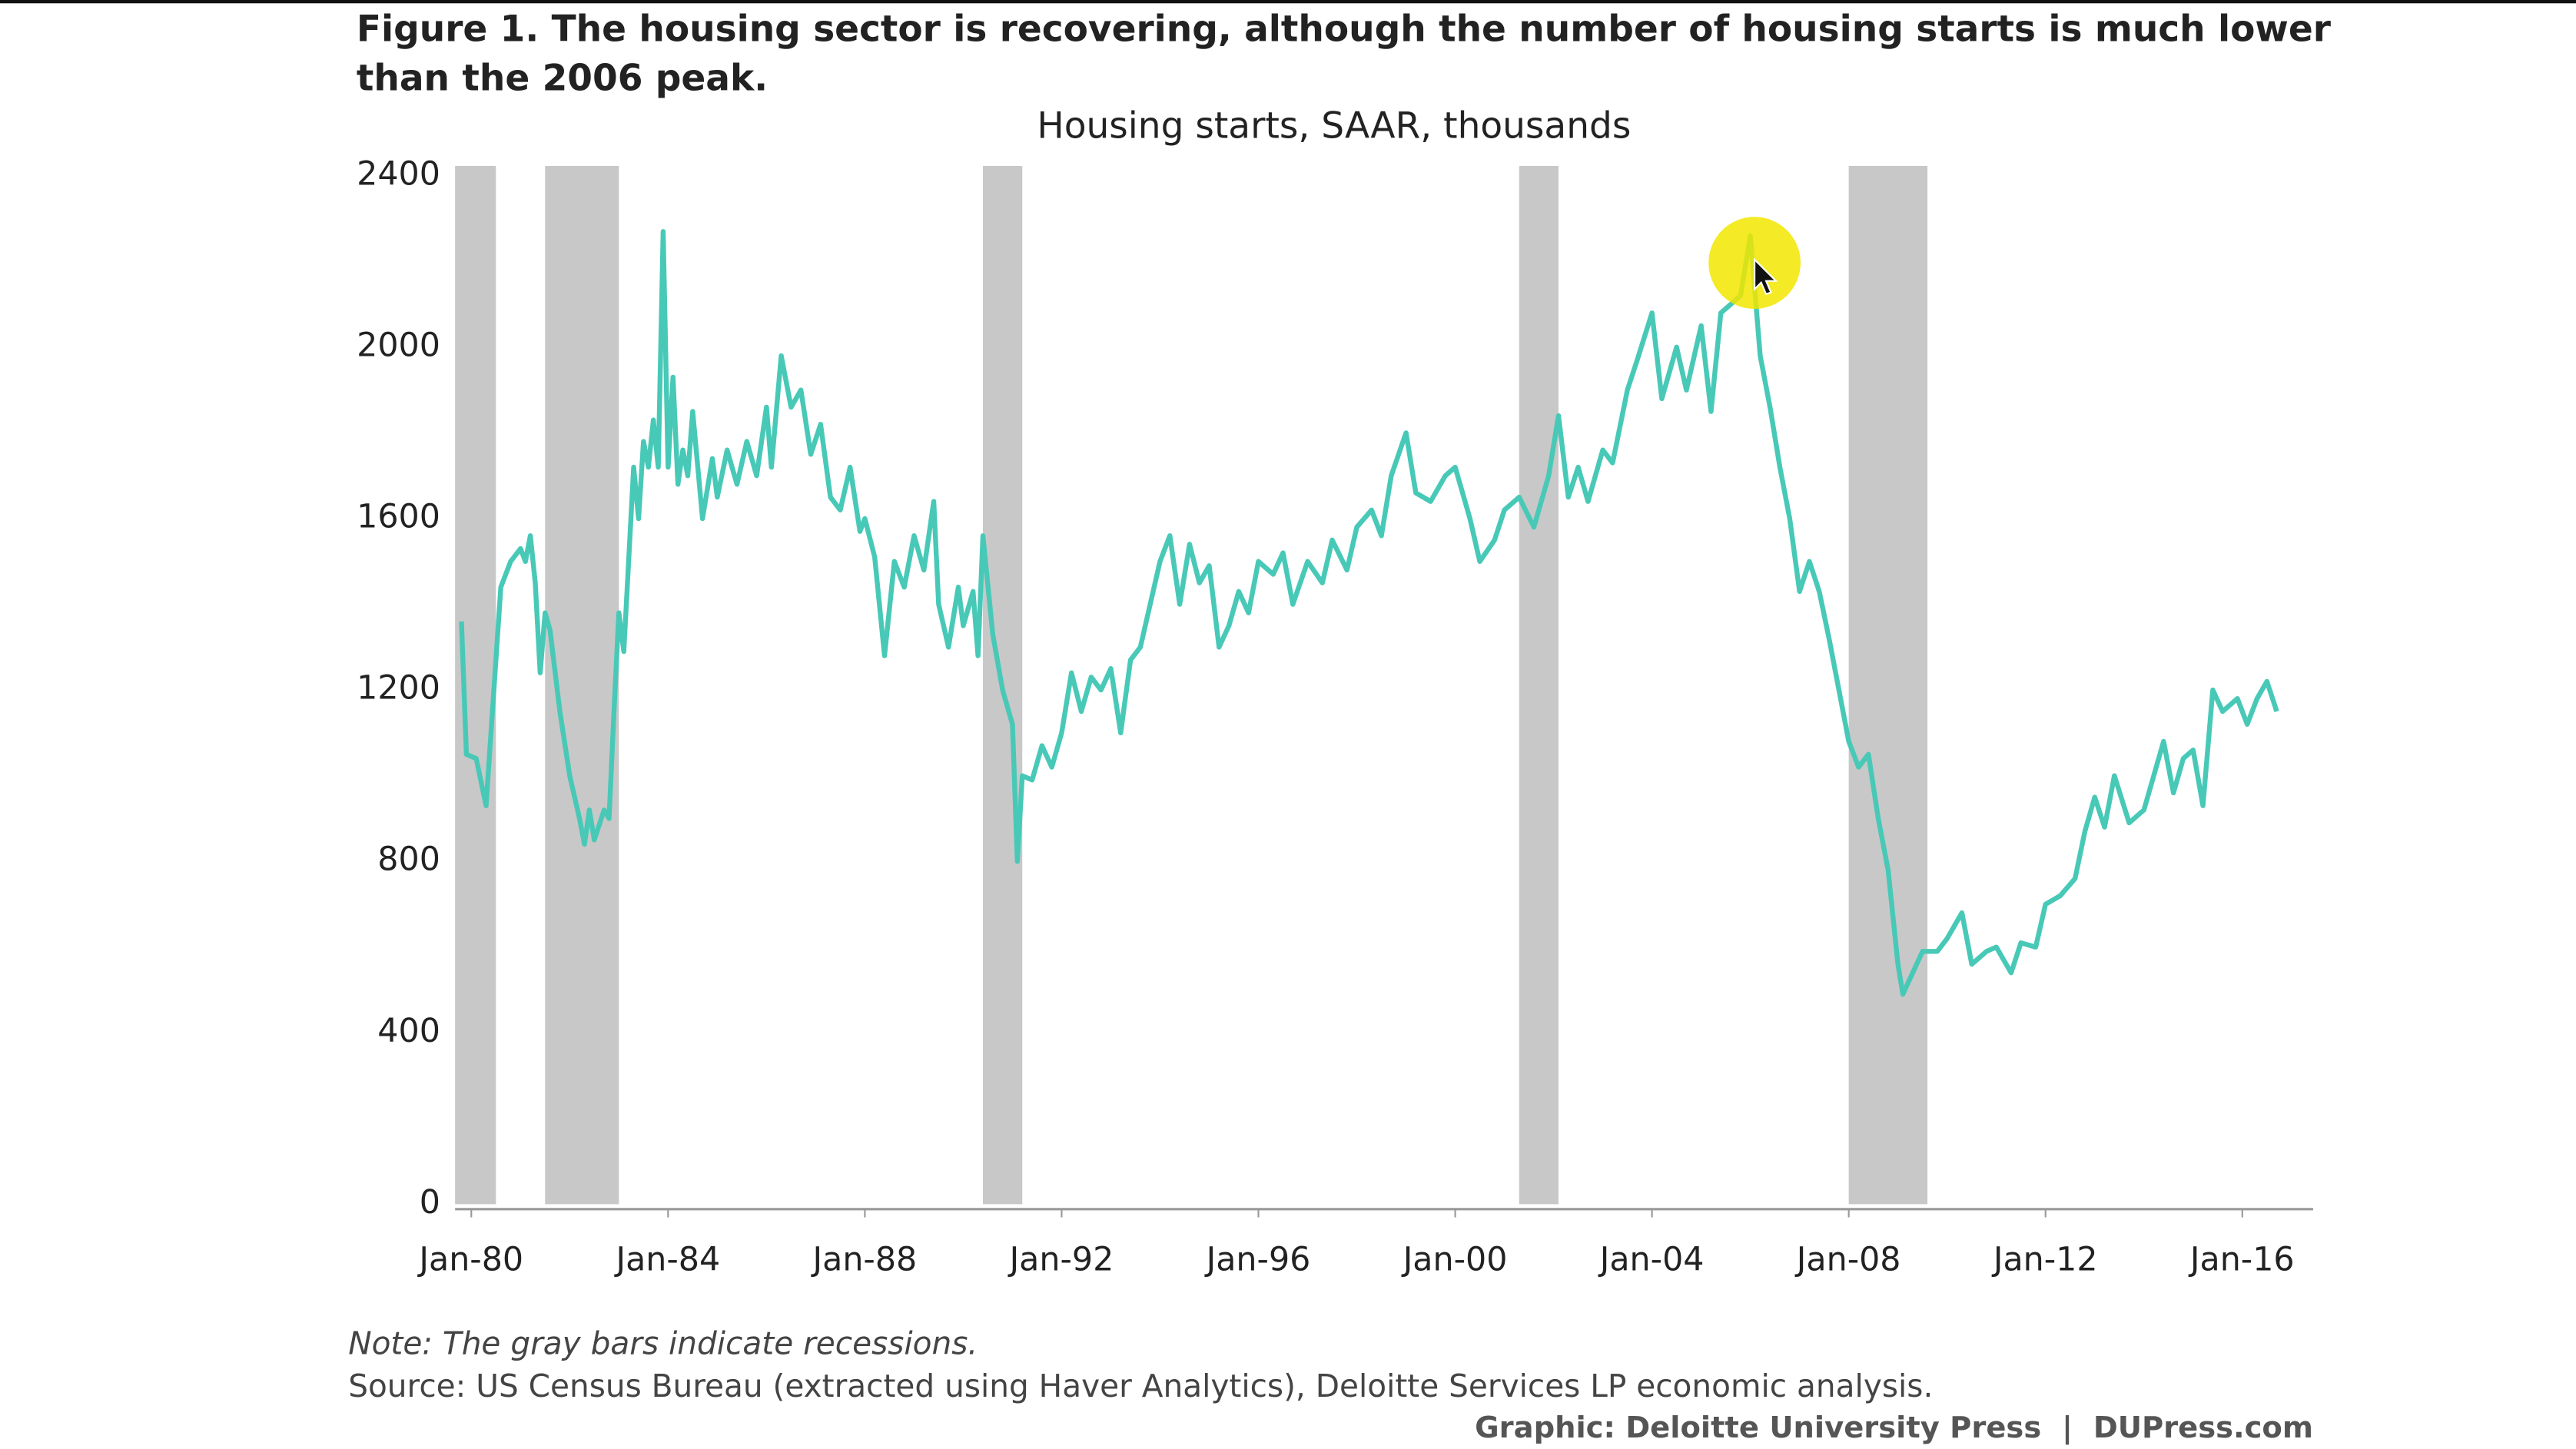 The width and height of the screenshot is (2576, 1449). I want to click on x-tick-label: Jan-96, so click(1257, 1260).